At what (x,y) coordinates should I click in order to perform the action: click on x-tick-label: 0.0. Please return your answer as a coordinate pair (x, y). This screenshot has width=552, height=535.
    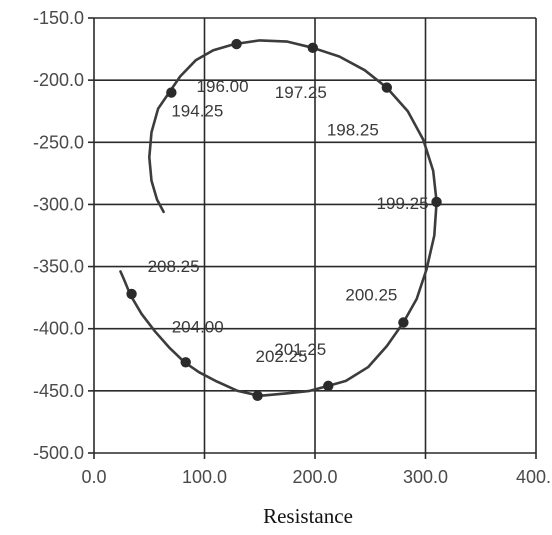
    Looking at the image, I should click on (93, 477).